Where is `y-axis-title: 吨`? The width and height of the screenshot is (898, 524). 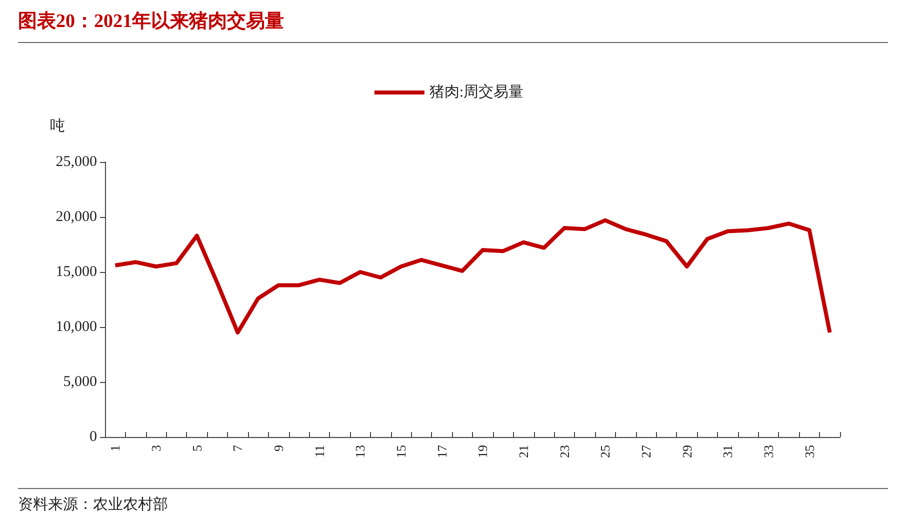 y-axis-title: 吨 is located at coordinates (57, 126).